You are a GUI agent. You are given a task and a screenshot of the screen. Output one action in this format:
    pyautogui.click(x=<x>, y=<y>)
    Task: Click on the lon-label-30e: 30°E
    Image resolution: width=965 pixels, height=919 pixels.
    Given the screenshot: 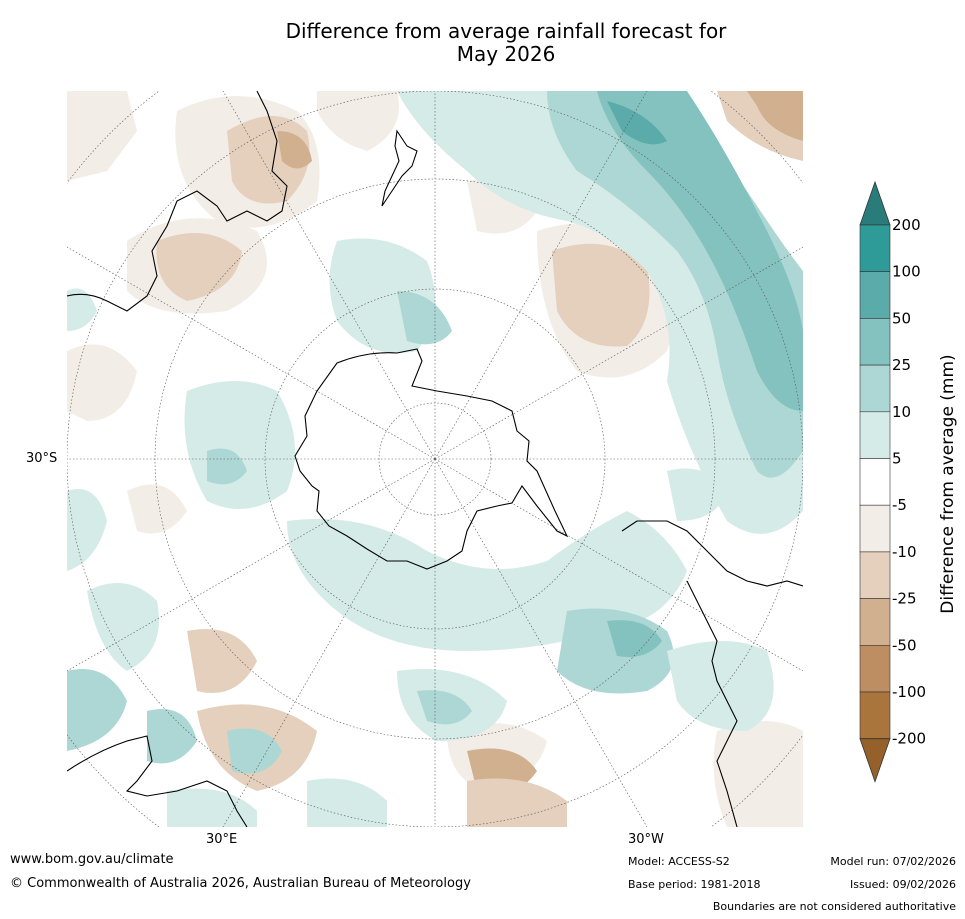 What is the action you would take?
    pyautogui.click(x=222, y=839)
    